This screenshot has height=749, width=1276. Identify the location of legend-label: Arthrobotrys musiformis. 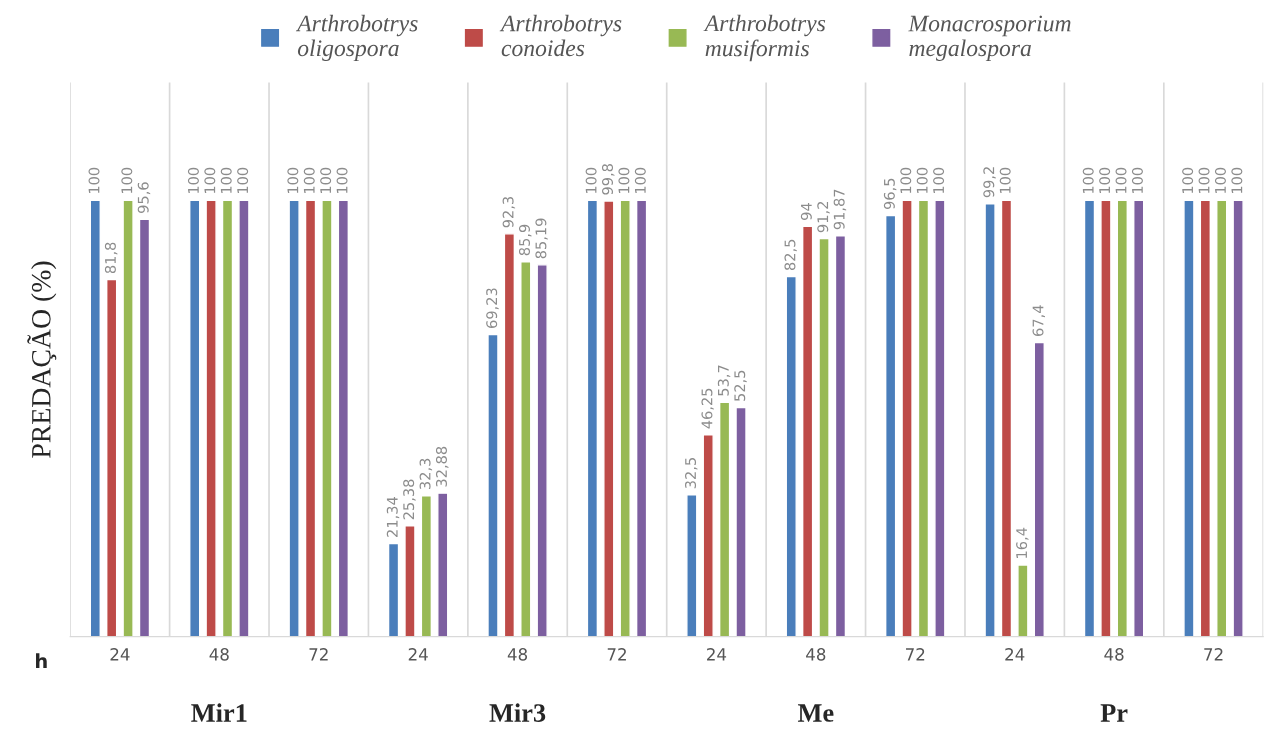
(764, 38).